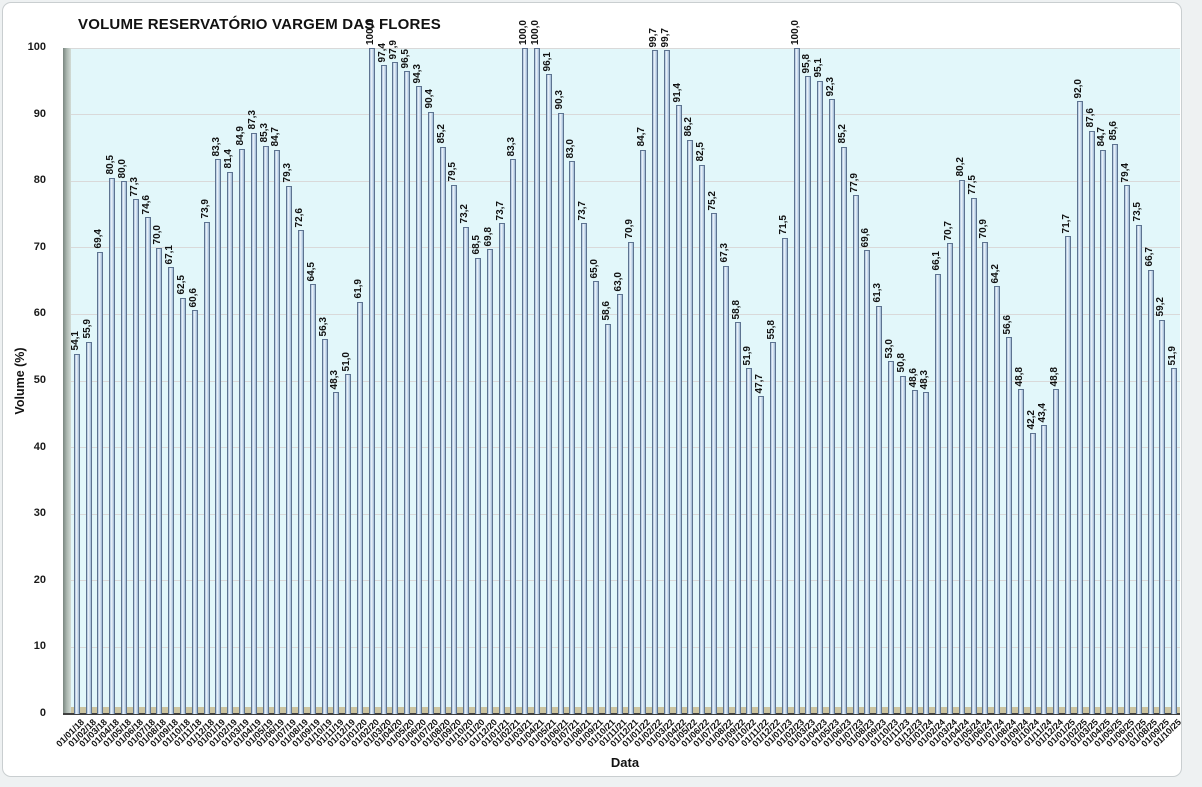 The height and width of the screenshot is (787, 1202). Describe the element at coordinates (536, 32) in the screenshot. I see `bar-value-label: 100,0` at that location.